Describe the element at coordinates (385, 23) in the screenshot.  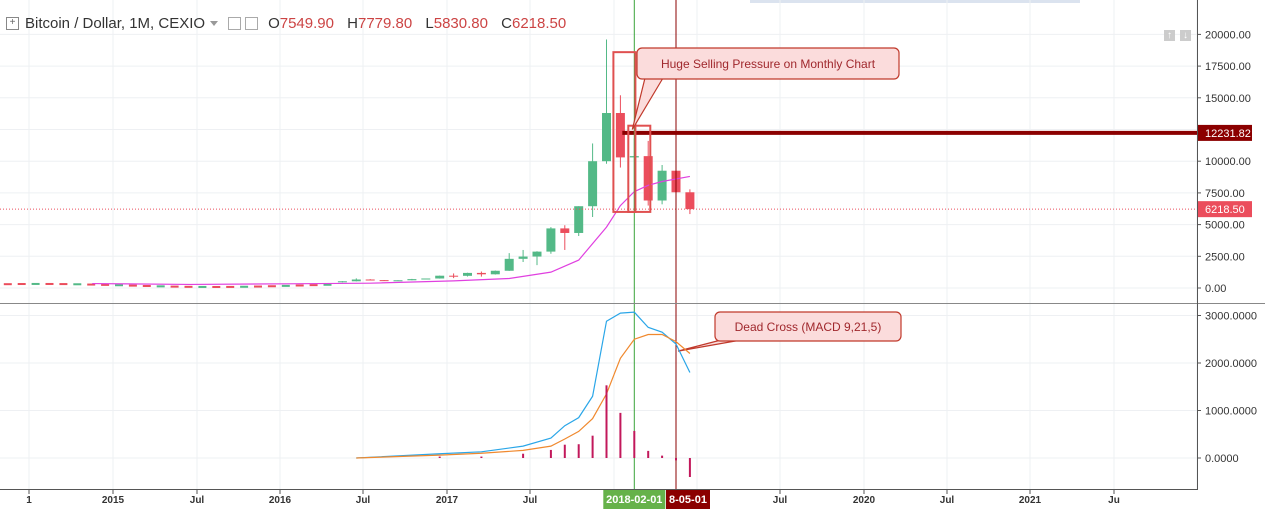
I see `high-value: 7779.80` at that location.